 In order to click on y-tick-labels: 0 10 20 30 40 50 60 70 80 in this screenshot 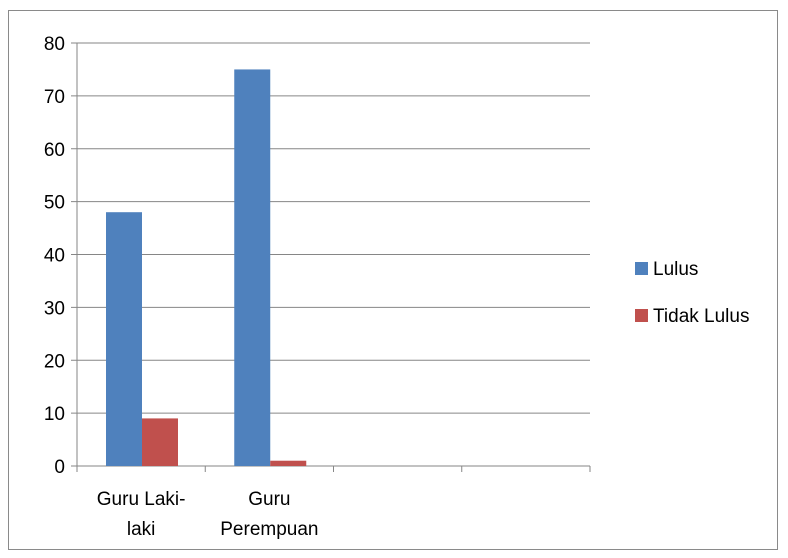, I will do `click(54, 256)`.